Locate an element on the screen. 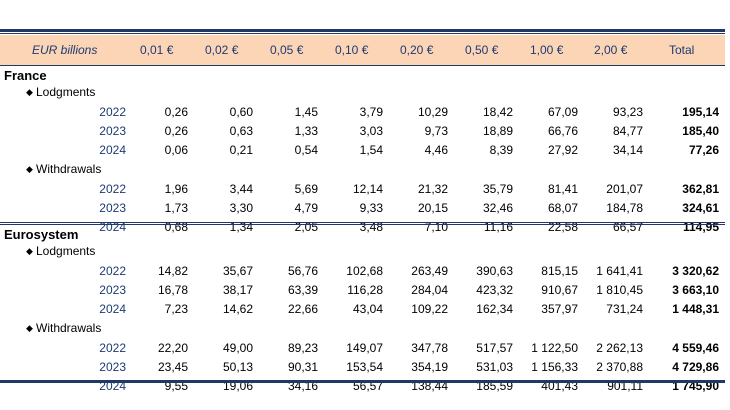 Image resolution: width=730 pixels, height=410 pixels. total-cell: 3 320,62 is located at coordinates (695, 271).